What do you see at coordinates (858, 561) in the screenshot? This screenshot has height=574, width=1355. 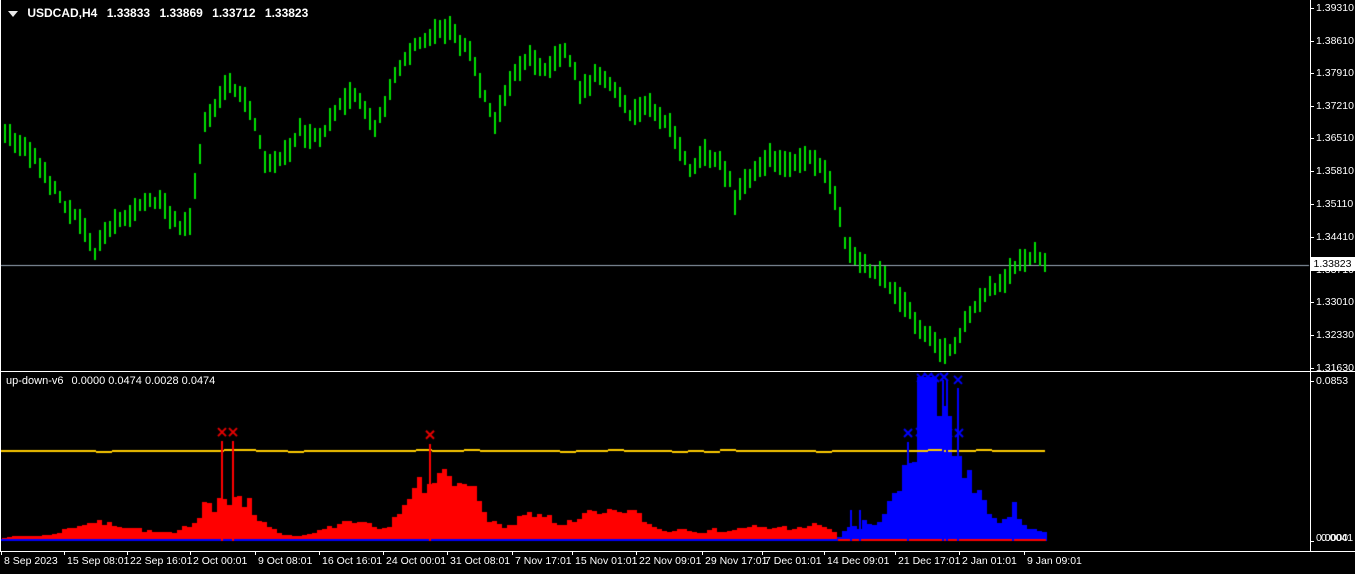 I see `time-axis-label: 14 Dec 09:01` at bounding box center [858, 561].